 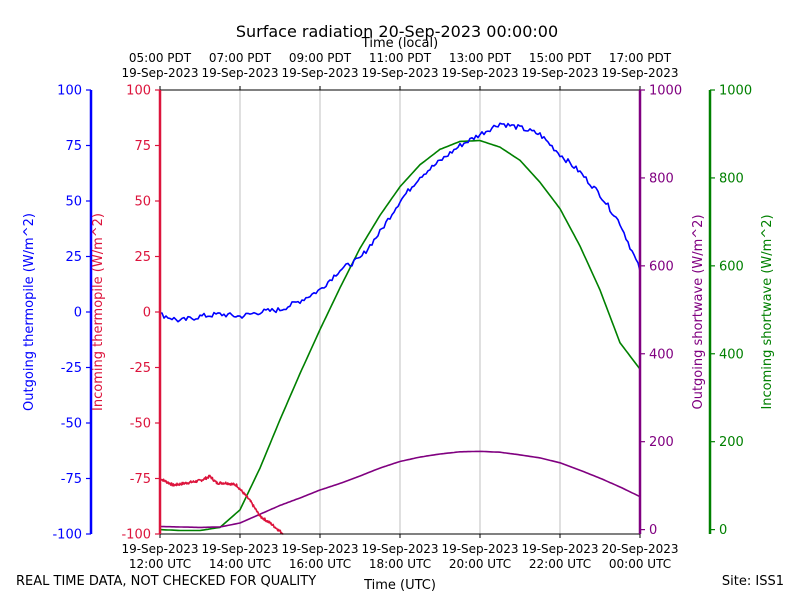 I want to click on y-axis-label-out_thermo: Outgoing thermopile (W/m^2), so click(x=29, y=312).